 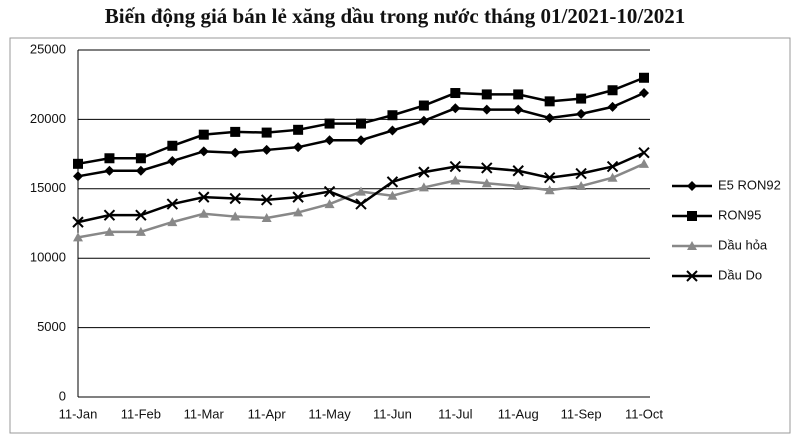 I want to click on x-tick-label: 11-Jan, so click(x=78, y=413).